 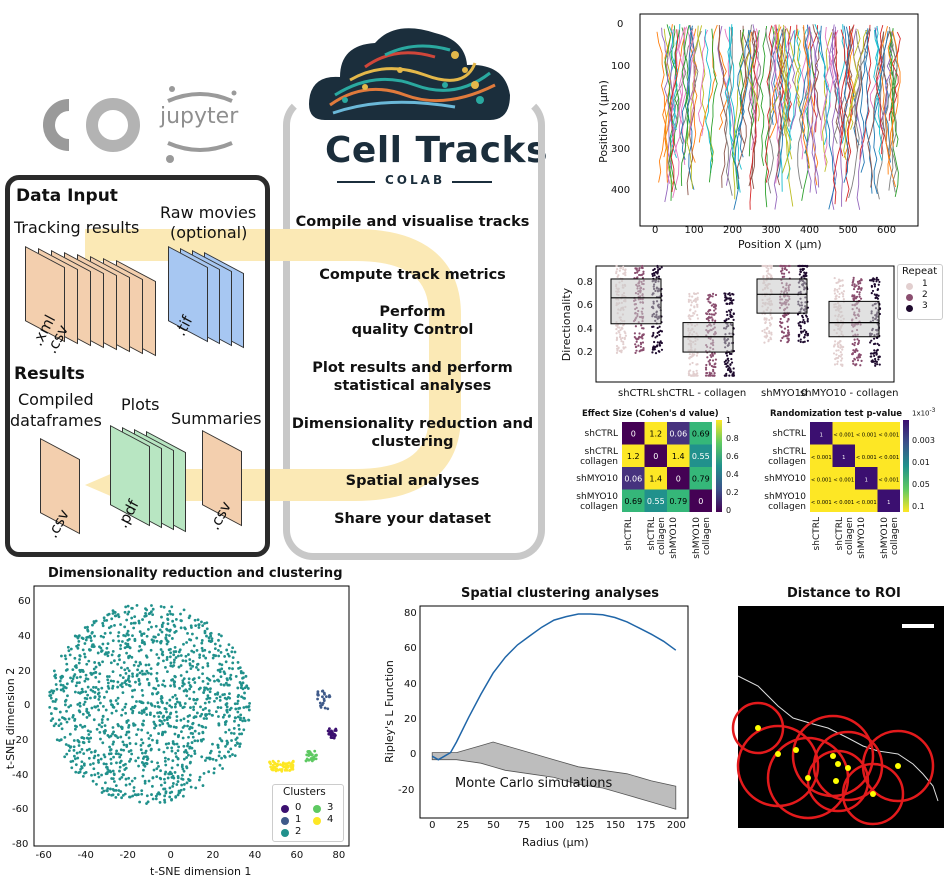 What do you see at coordinates (925, 284) in the screenshot?
I see `directionality-legend-label: 1` at bounding box center [925, 284].